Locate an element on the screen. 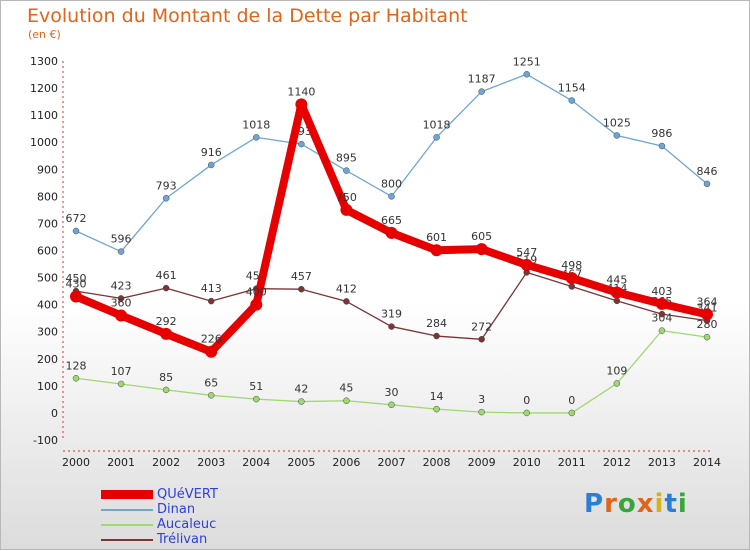 Image resolution: width=750 pixels, height=551 pixels. chart-legend: QUéVERT Dinan Aucaleuc Trélivan is located at coordinates (159, 517).